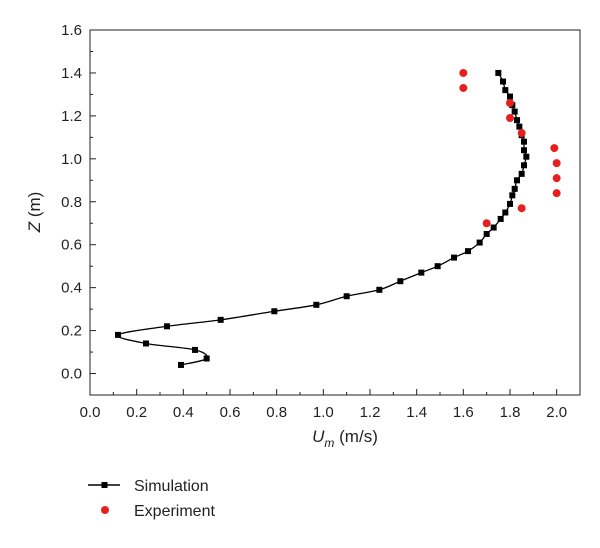  I want to click on x-axis-title: Um (m/s), so click(345, 438).